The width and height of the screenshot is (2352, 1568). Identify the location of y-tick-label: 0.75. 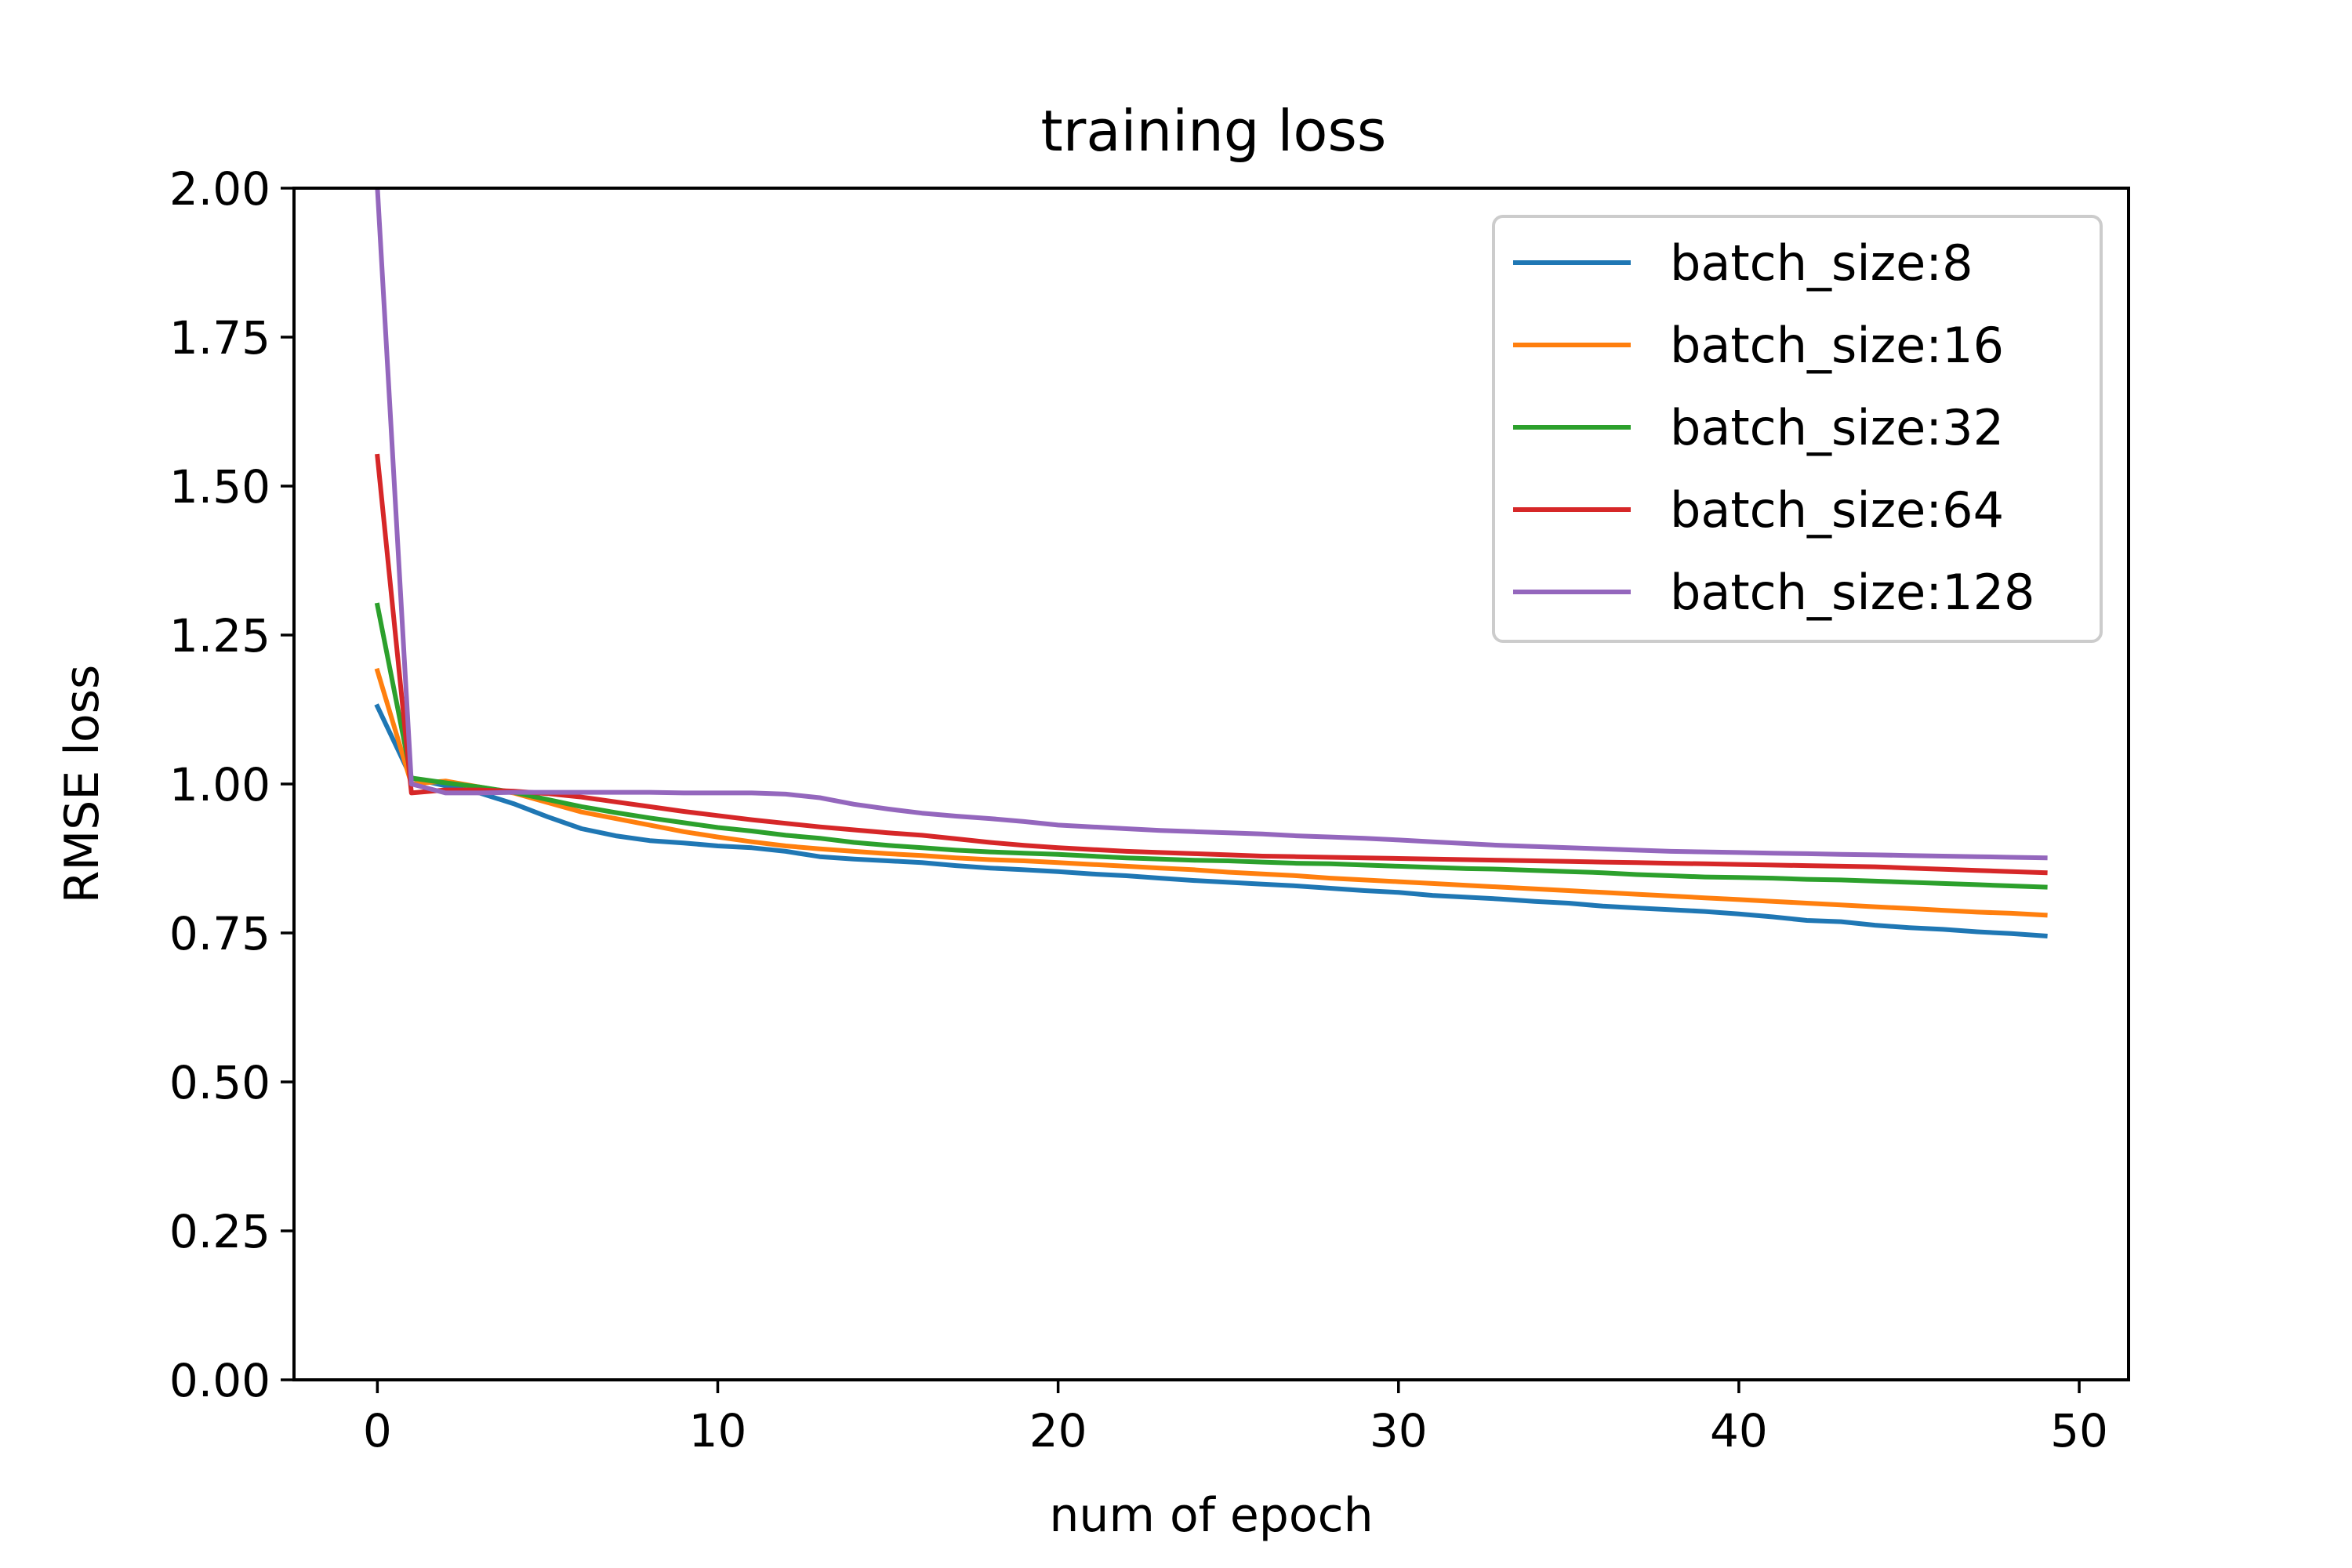
(219, 933).